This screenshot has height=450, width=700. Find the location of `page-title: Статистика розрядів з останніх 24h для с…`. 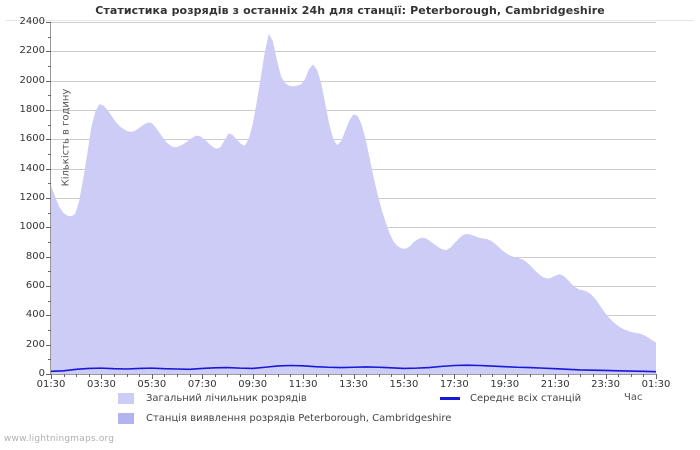

page-title: Статистика розрядів з останніх 24h для с… is located at coordinates (350, 10).